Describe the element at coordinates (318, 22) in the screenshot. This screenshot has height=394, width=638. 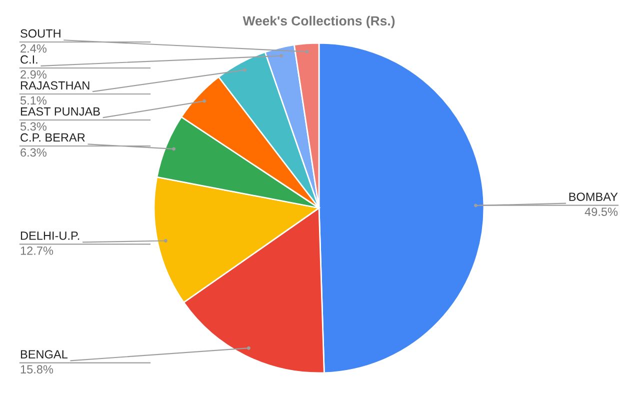
I see `chart-title: Week's Collections (Rs.)` at that location.